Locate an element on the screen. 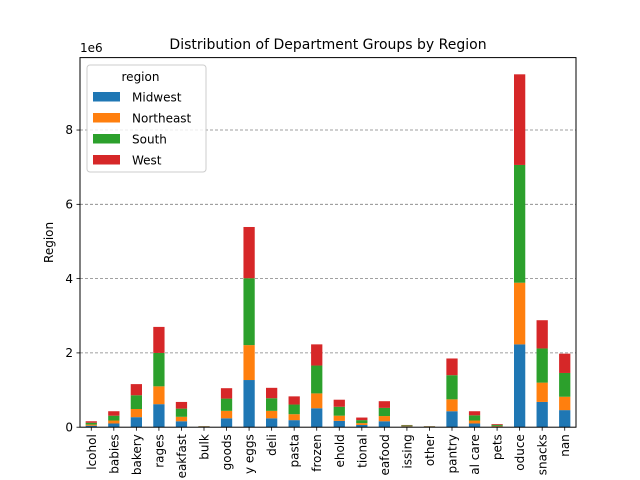 The width and height of the screenshot is (640, 480). bar-dry-goods-pasta-northeast is located at coordinates (294, 417).